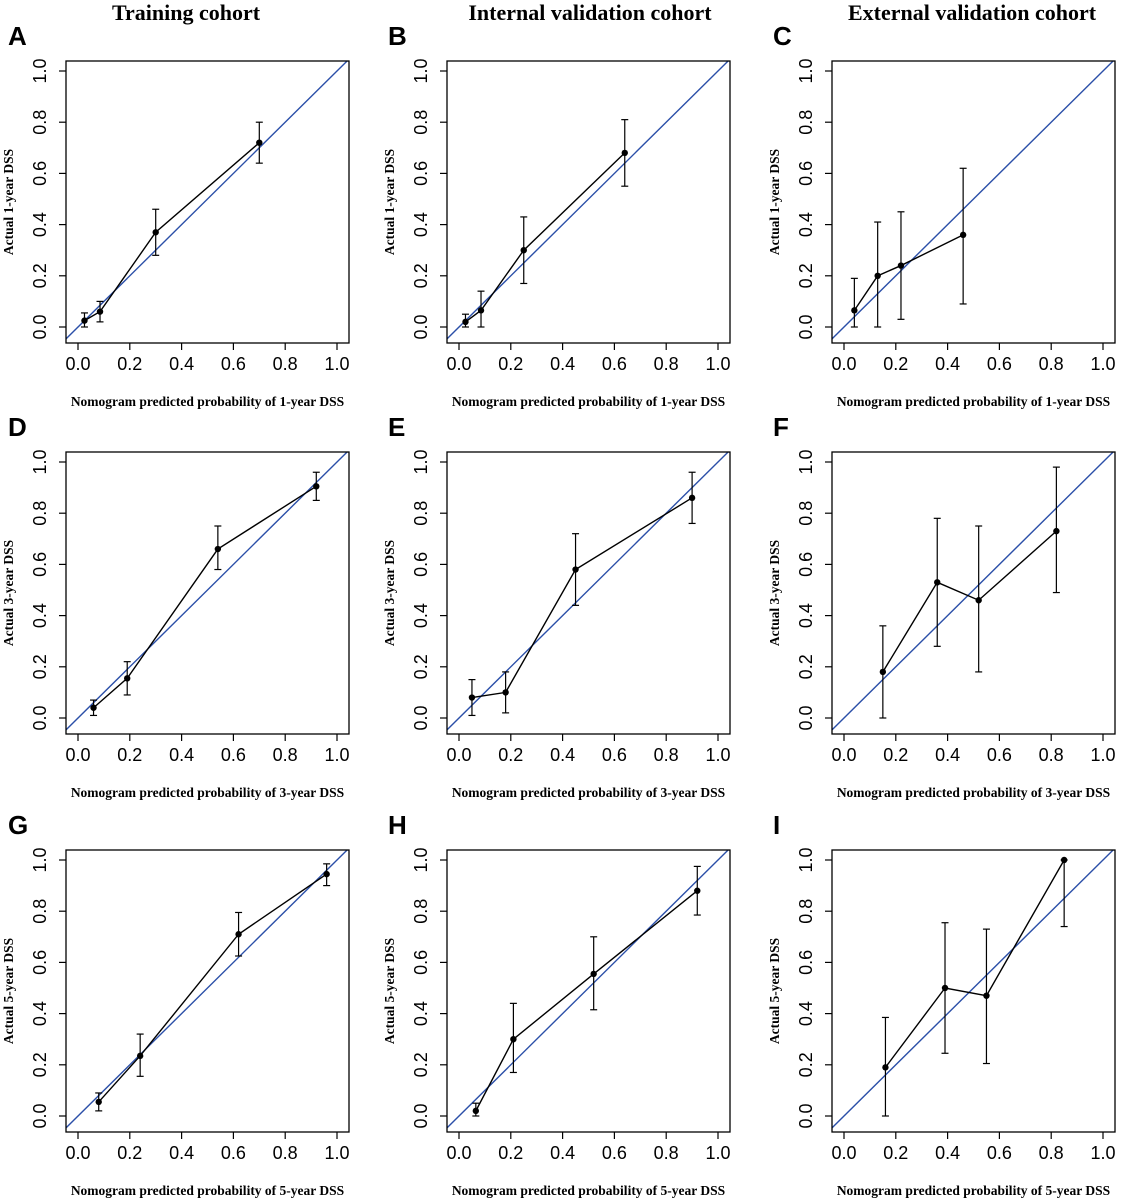 The image size is (1134, 1200). Describe the element at coordinates (40, 717) in the screenshot. I see `panel-d-y-tick-label: 0.0` at that location.